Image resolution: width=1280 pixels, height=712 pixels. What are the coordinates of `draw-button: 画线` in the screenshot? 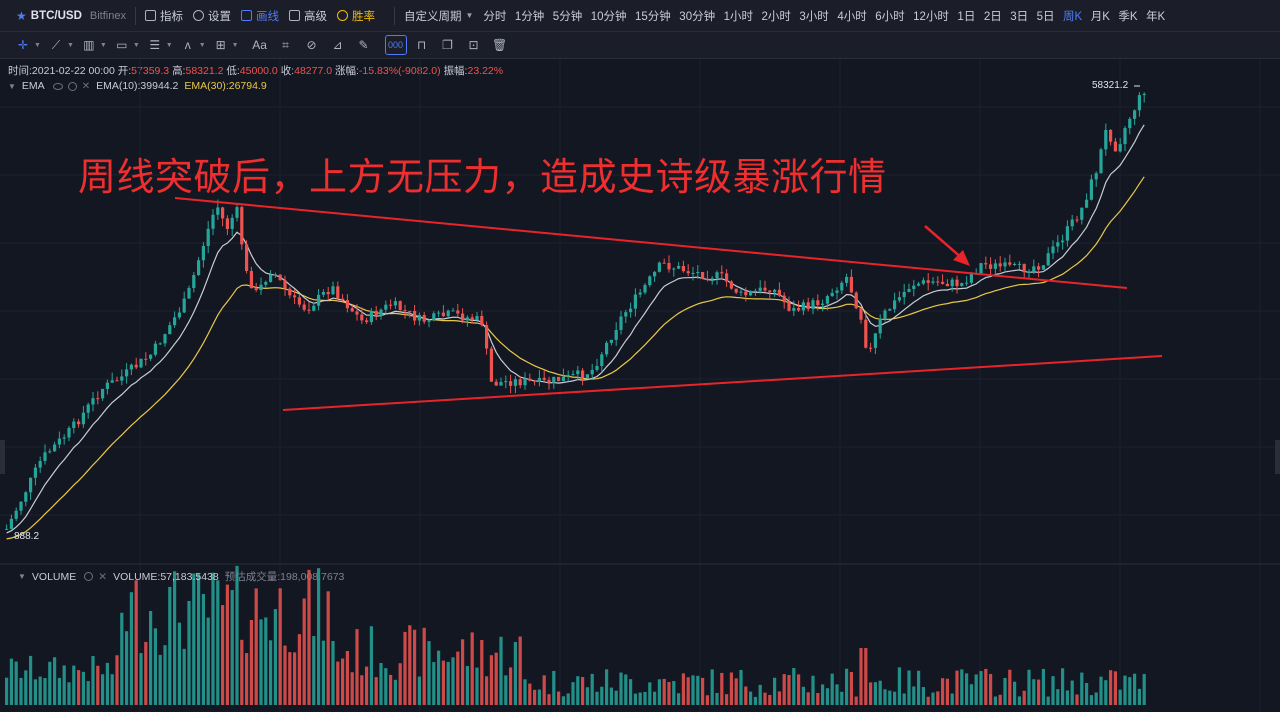 It's located at (259, 16).